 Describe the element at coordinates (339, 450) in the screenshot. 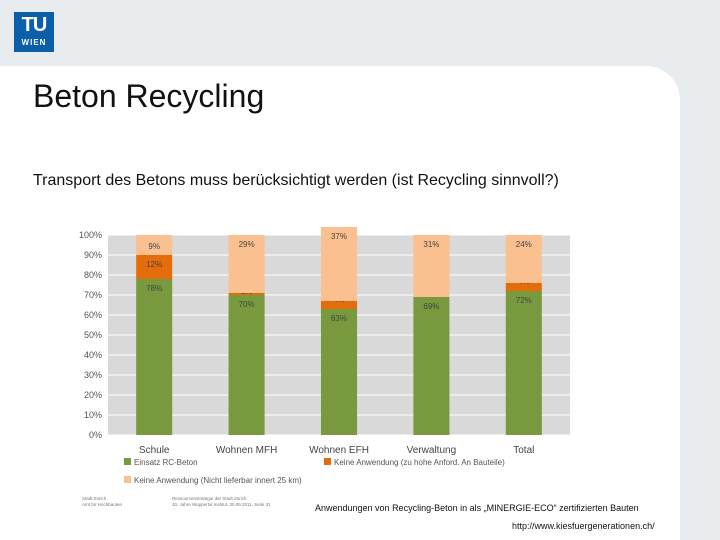

I see `x-tick-label: Wohnen EFH` at that location.